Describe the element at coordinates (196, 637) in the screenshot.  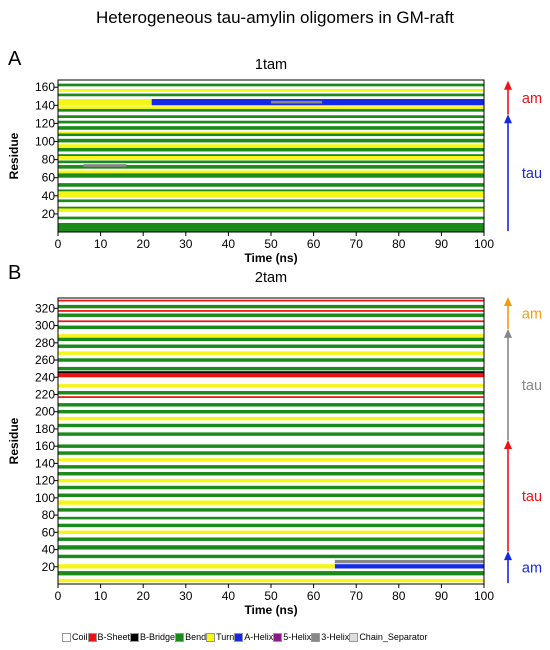
I see `legend-label: Bend` at that location.